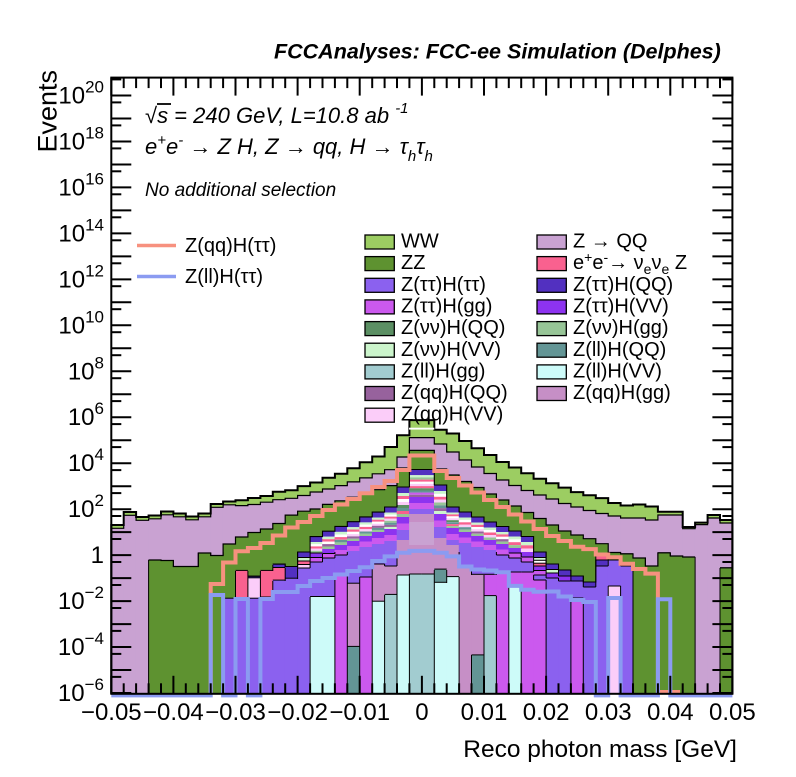  I want to click on svg-text: Reco photon mass [GeV], so click(600, 749).